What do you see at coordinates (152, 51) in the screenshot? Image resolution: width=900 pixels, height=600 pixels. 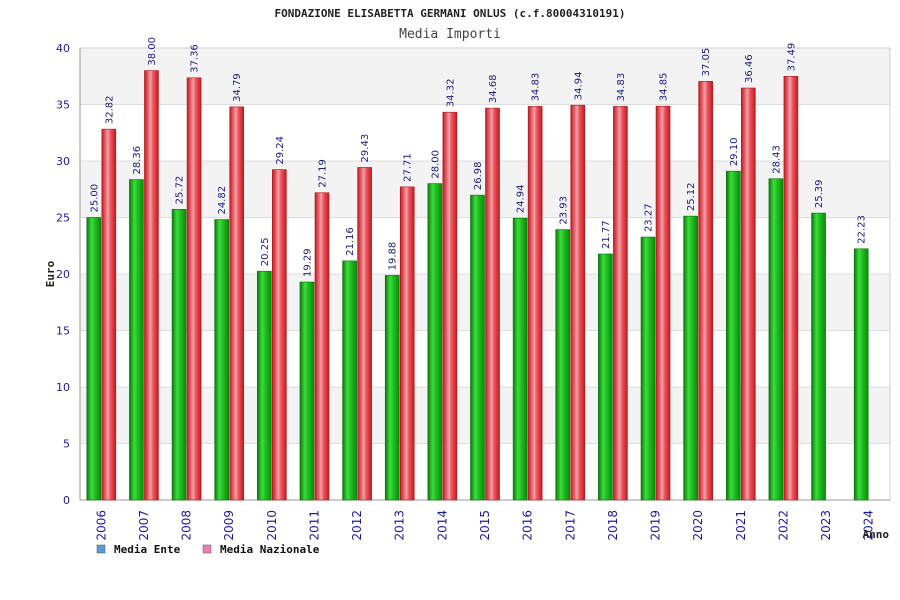 I see `value-label: 38.00` at bounding box center [152, 51].